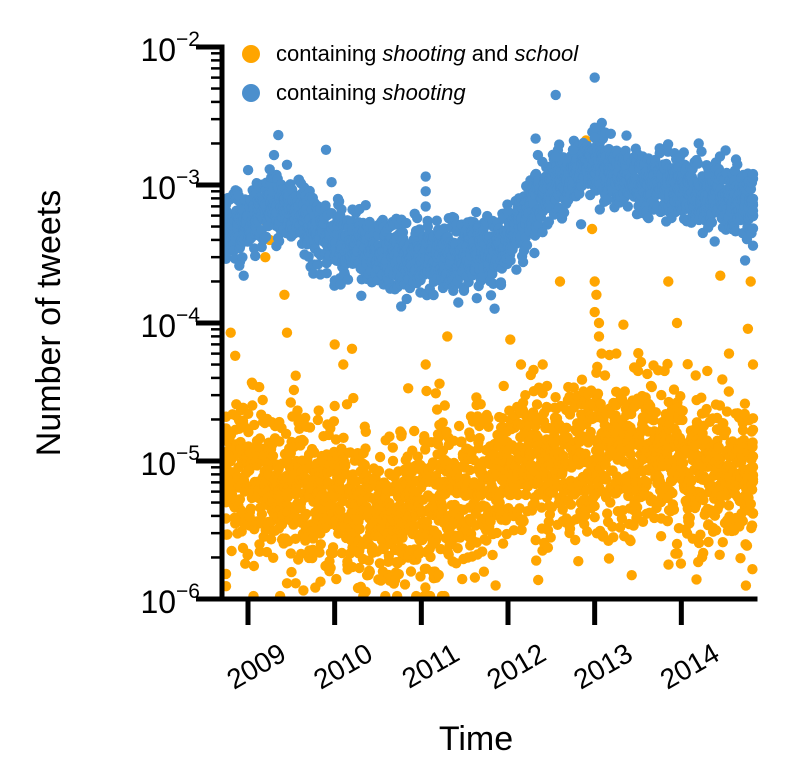 The height and width of the screenshot is (776, 785). Describe the element at coordinates (427, 53) in the screenshot. I see `legend-label-shooting-and-school: containing shooting and school` at that location.